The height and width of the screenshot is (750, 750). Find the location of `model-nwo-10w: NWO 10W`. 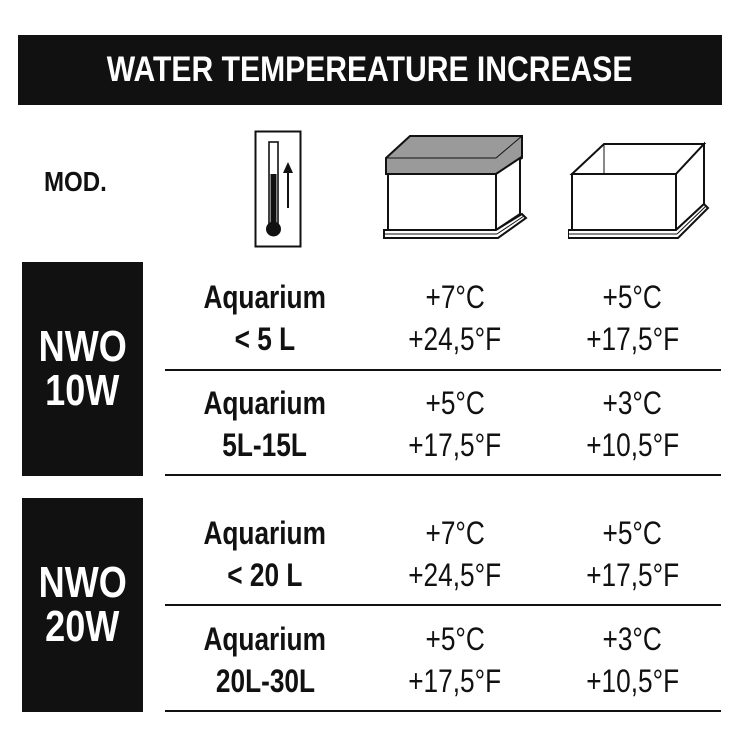

model-nwo-10w: NWO 10W is located at coordinates (82, 369).